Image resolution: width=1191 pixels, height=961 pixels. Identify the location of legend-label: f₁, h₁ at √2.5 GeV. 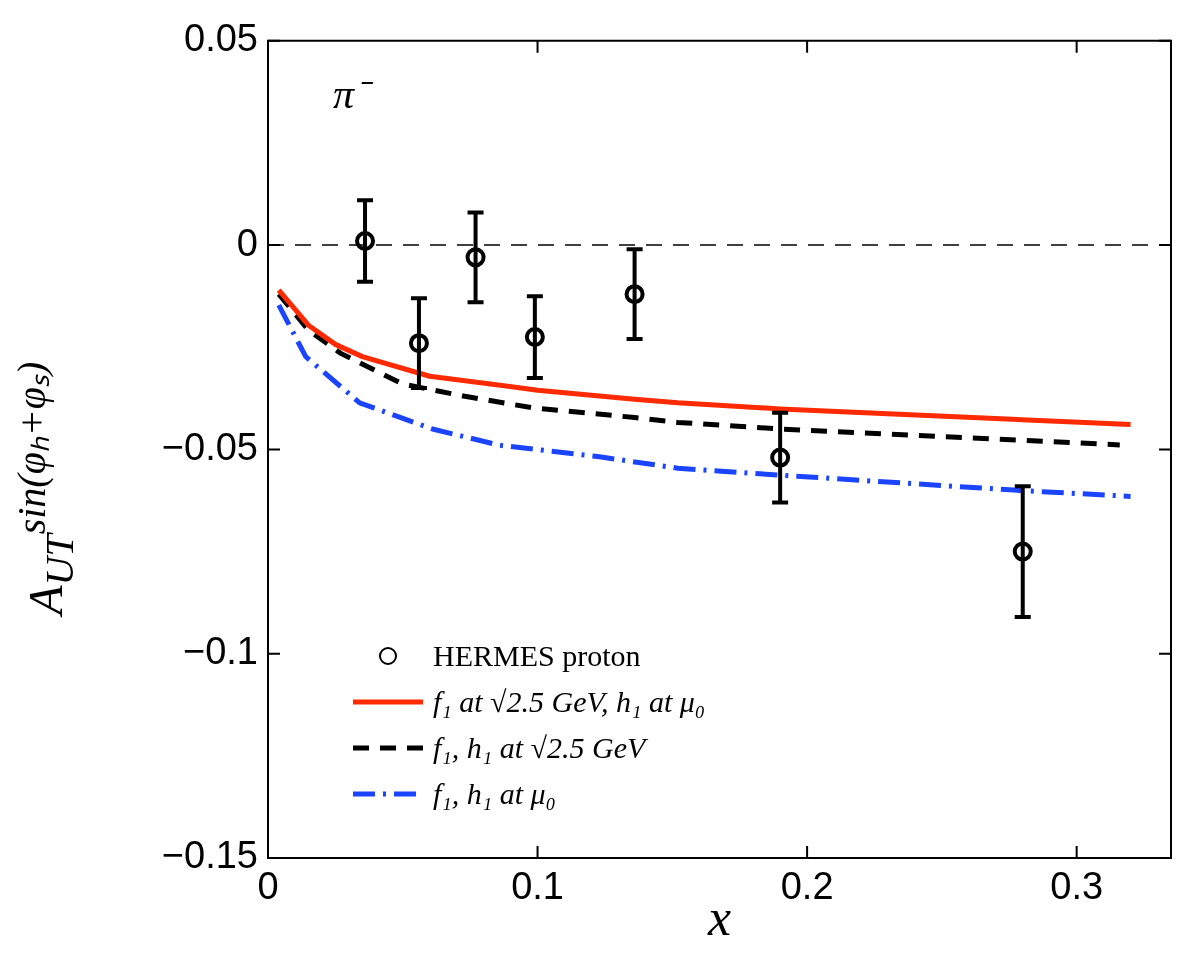
(539, 748).